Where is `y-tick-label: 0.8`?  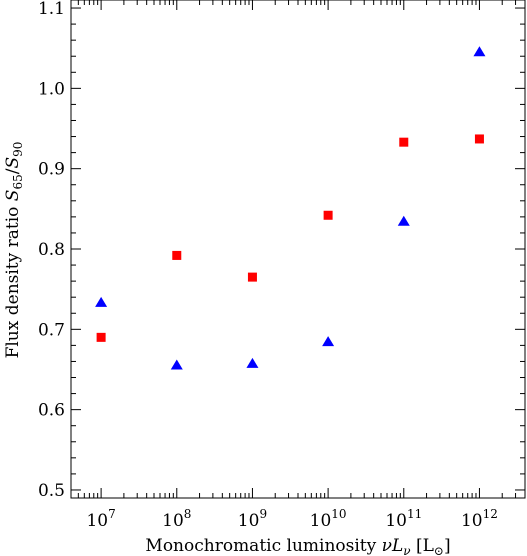
y-tick-label: 0.8 is located at coordinates (51, 250).